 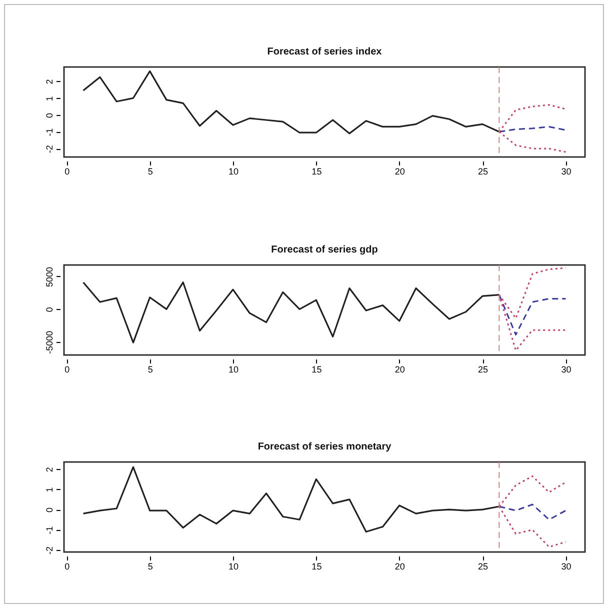 What do you see at coordinates (325, 447) in the screenshot?
I see `chart-title: Forecast of series monetary` at bounding box center [325, 447].